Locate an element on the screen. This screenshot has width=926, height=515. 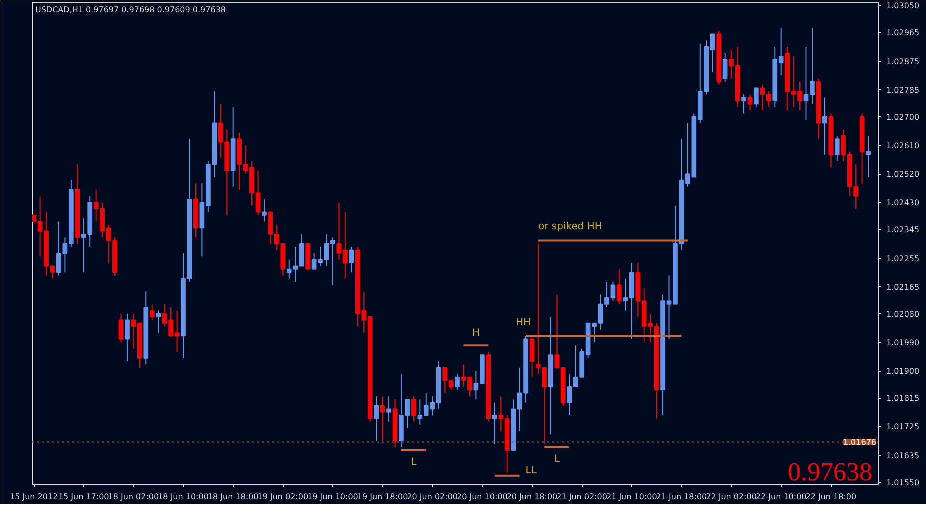
x-tick-label: 21 Jun 18:00 is located at coordinates (682, 497).